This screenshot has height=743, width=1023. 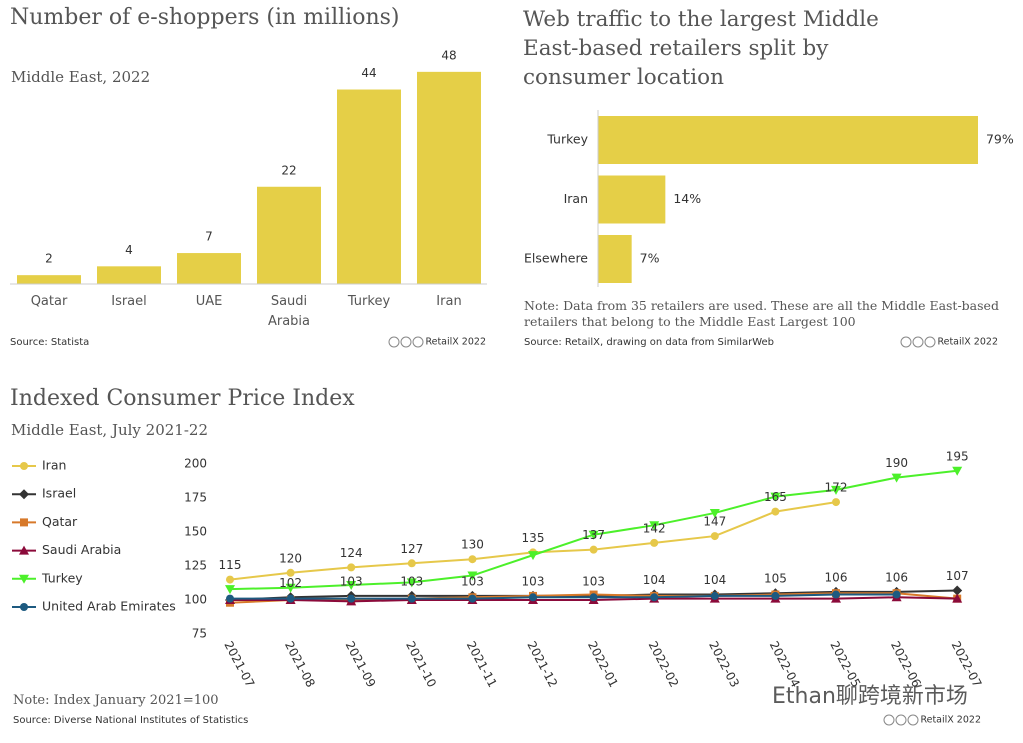 What do you see at coordinates (195, 464) in the screenshot?
I see `y-tick-label: 200` at bounding box center [195, 464].